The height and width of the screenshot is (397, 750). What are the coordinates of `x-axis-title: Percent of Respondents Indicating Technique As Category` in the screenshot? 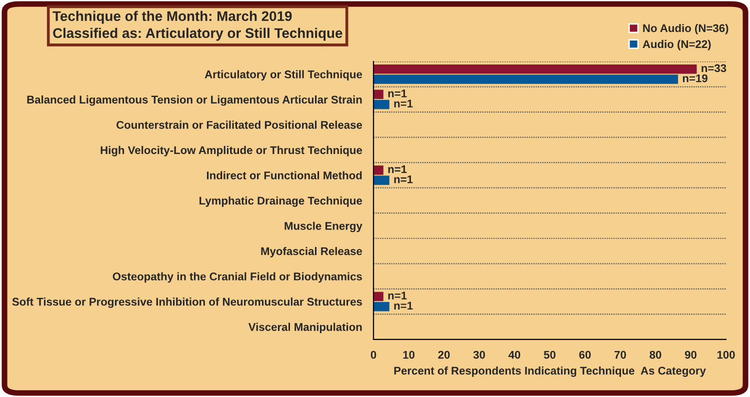 It's located at (550, 371).